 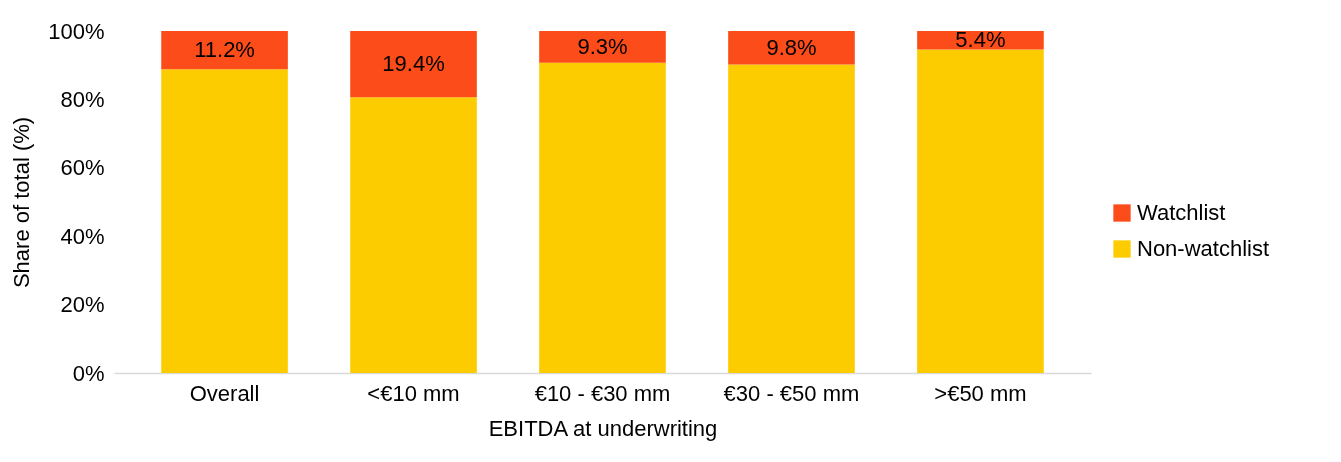 I want to click on legend-label: Non-watchlist, so click(x=1203, y=248).